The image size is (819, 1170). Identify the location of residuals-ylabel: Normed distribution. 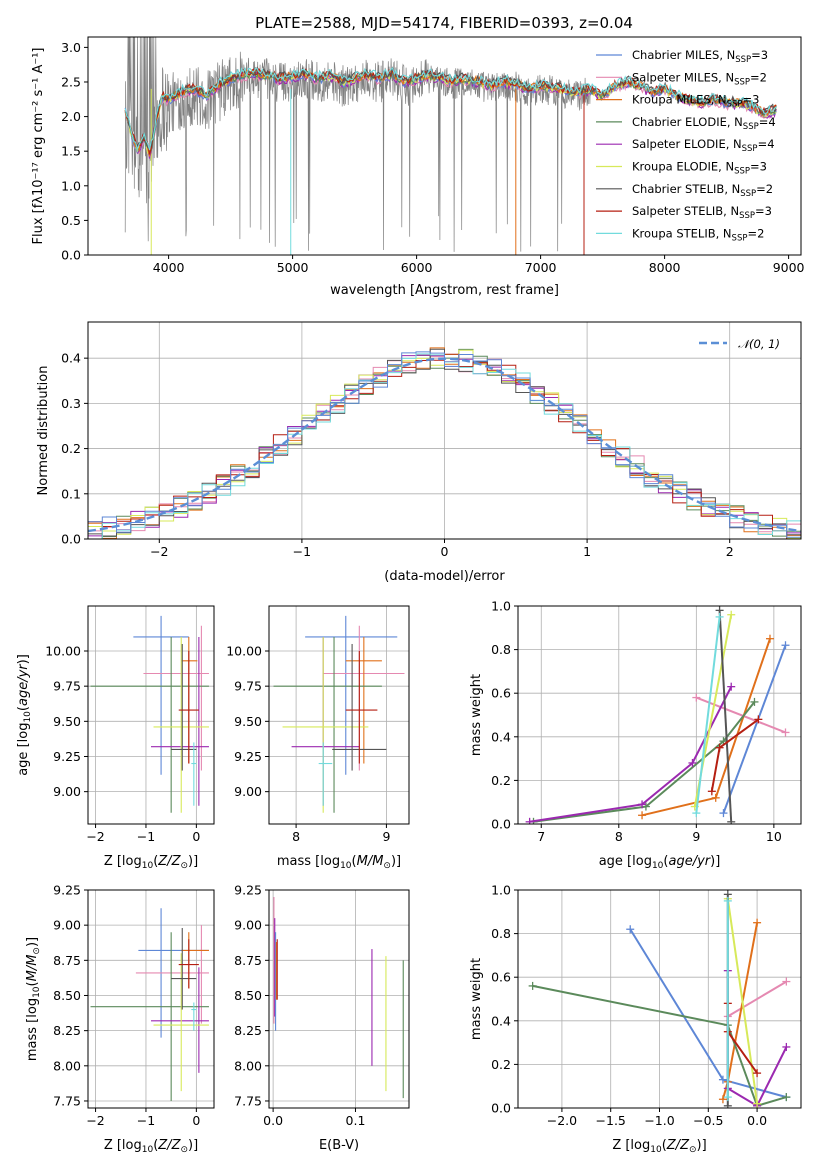
(43, 431).